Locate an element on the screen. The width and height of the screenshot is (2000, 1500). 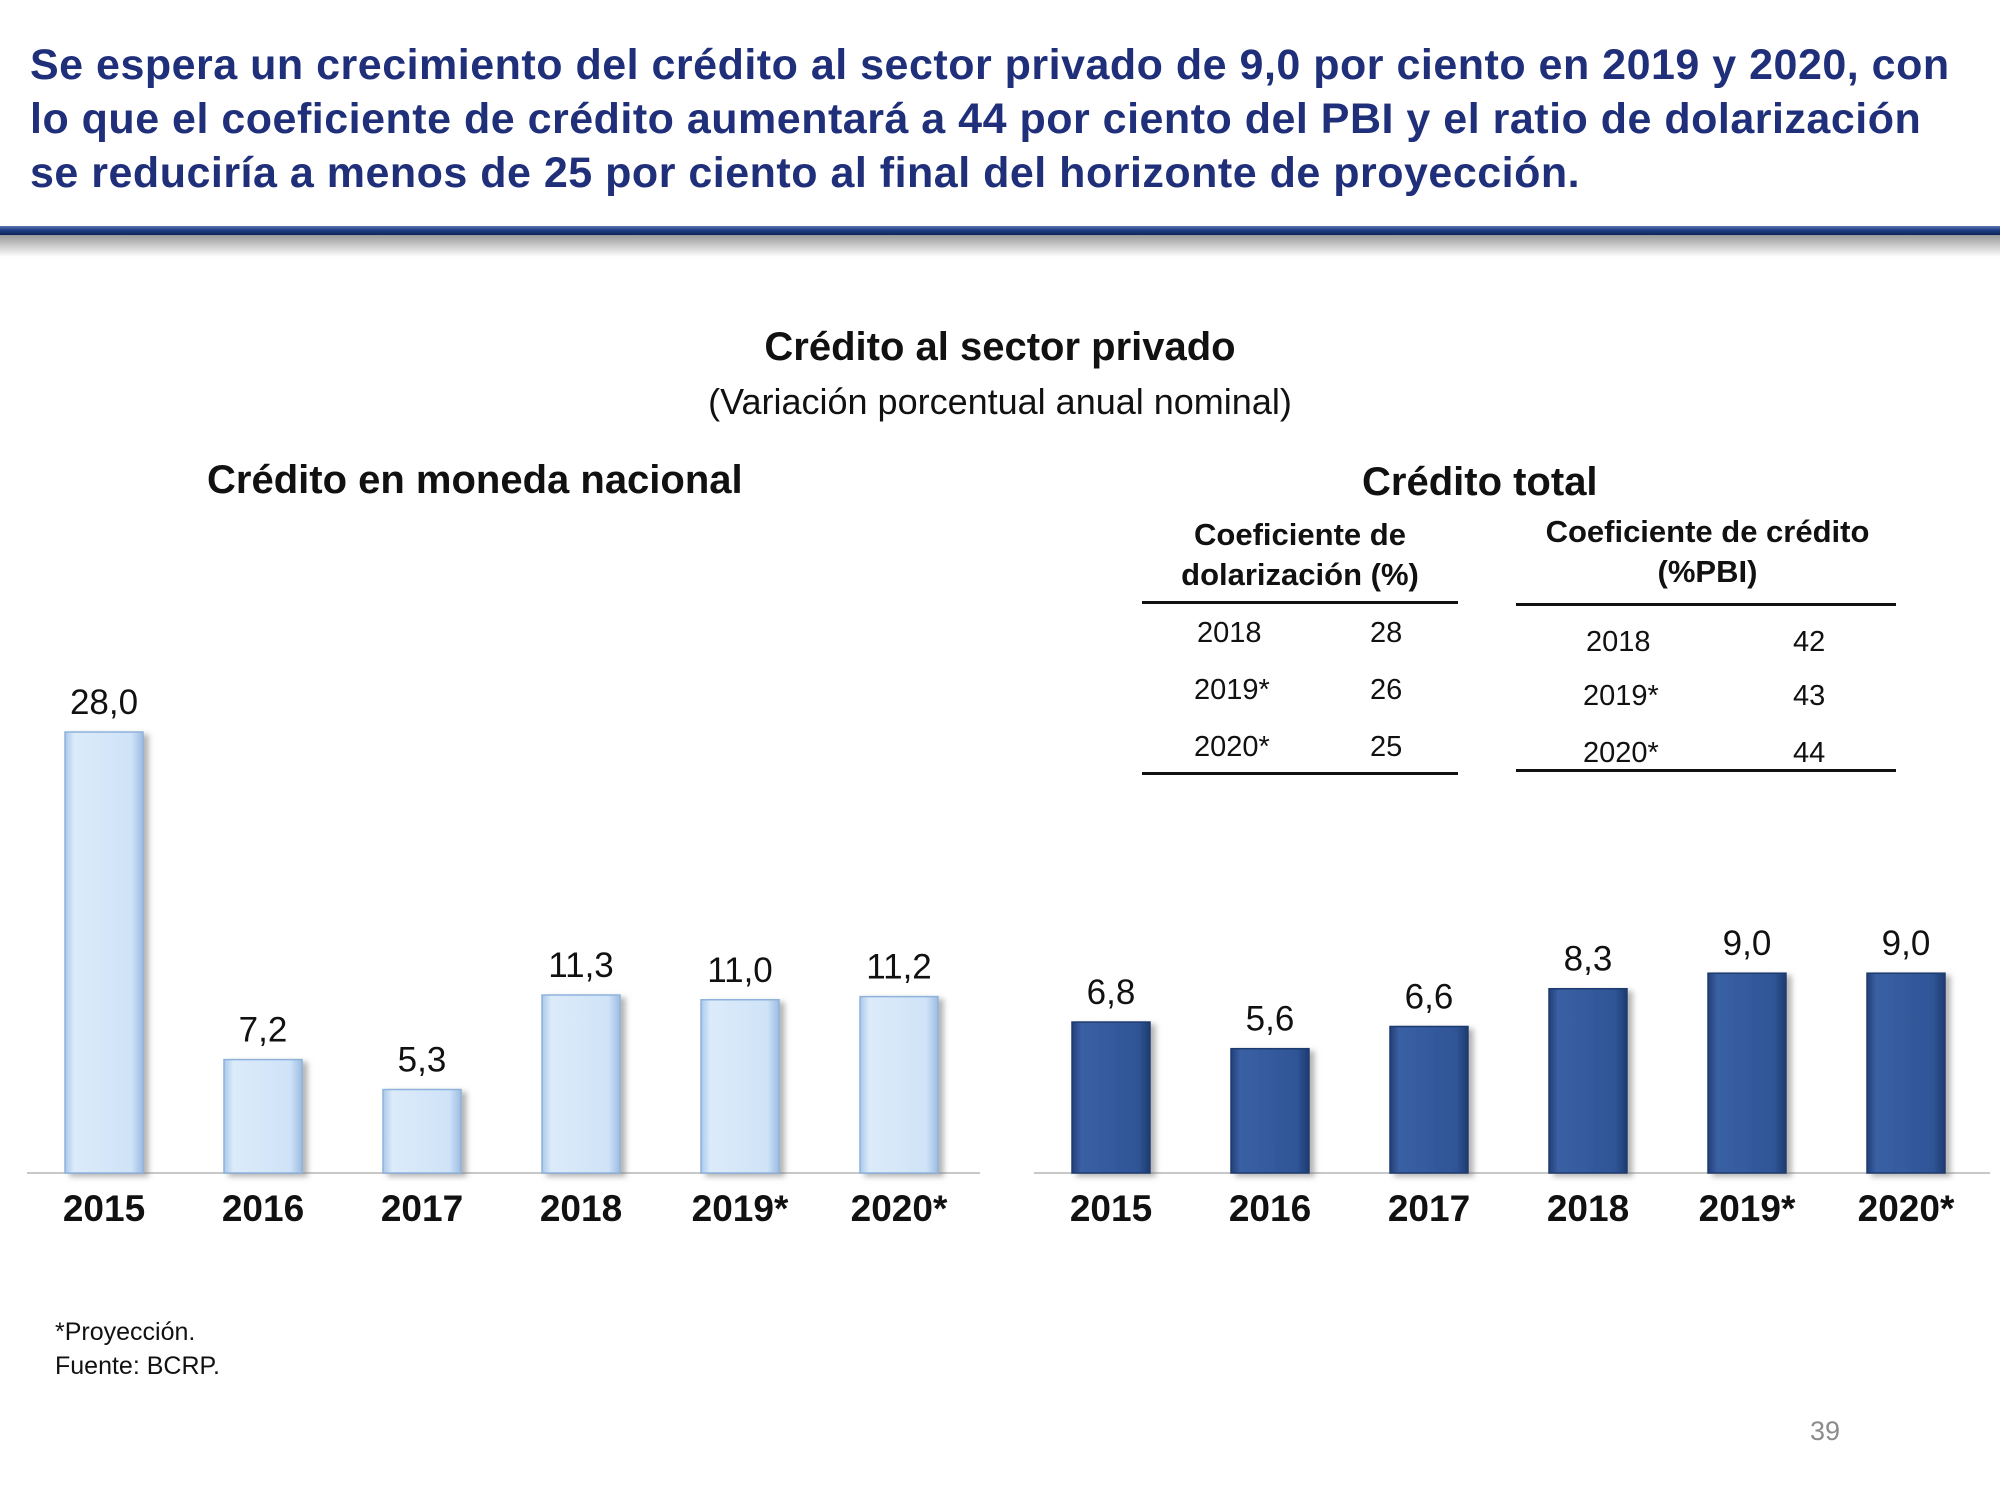
right-value-label: 8,3 is located at coordinates (1588, 959).